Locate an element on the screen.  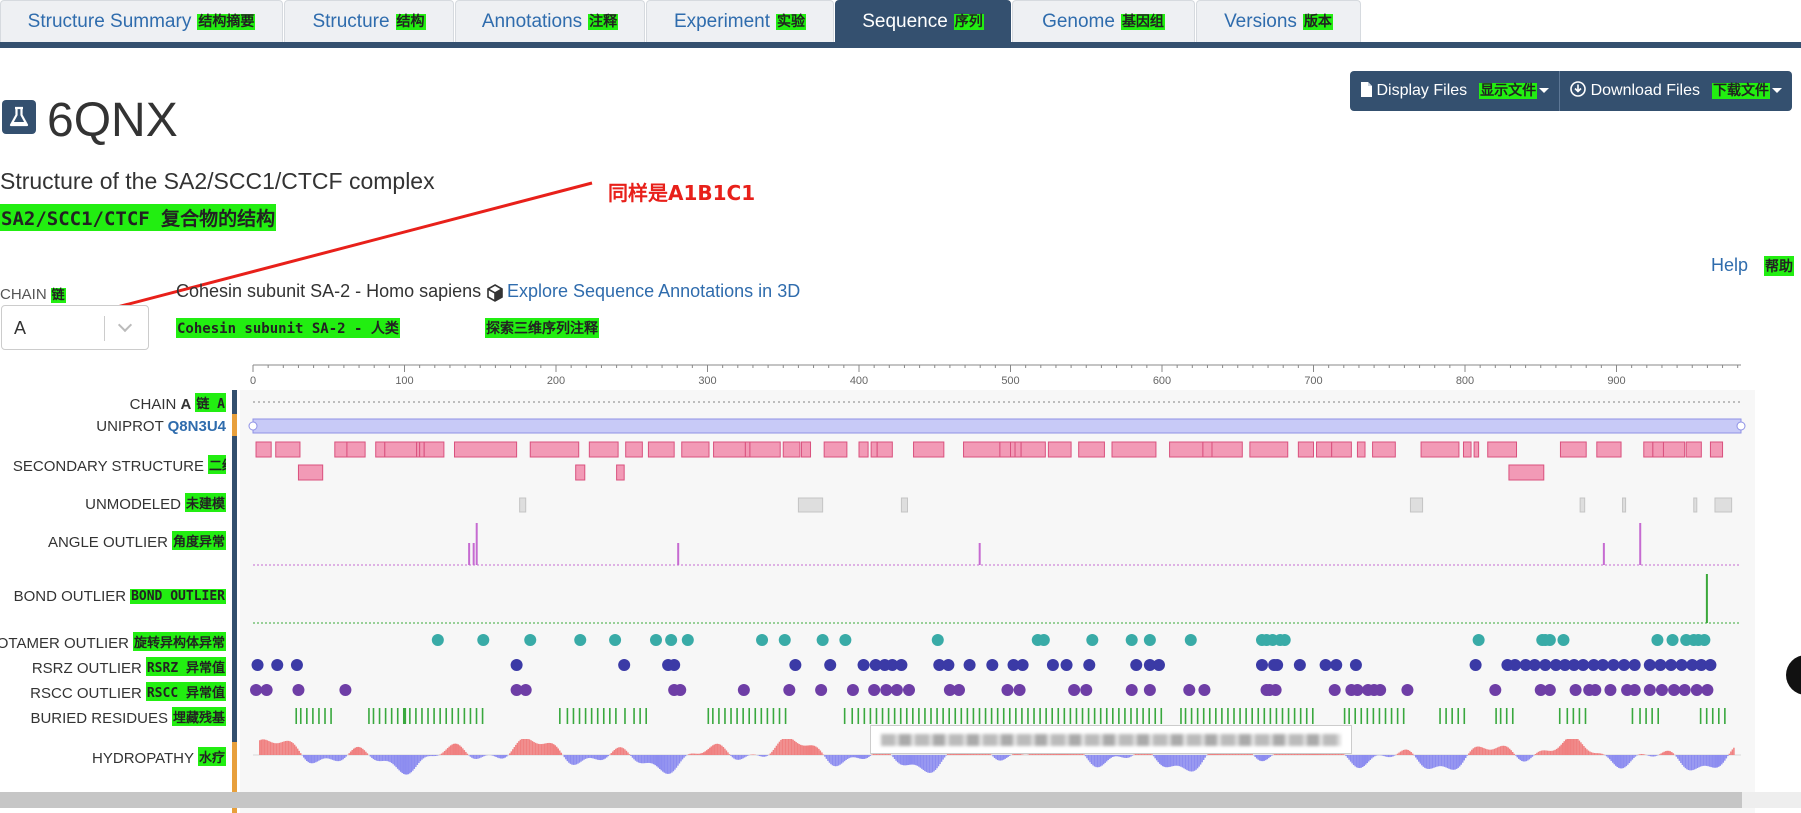
tab-genome: Genome 基因组 is located at coordinates (1103, 21).